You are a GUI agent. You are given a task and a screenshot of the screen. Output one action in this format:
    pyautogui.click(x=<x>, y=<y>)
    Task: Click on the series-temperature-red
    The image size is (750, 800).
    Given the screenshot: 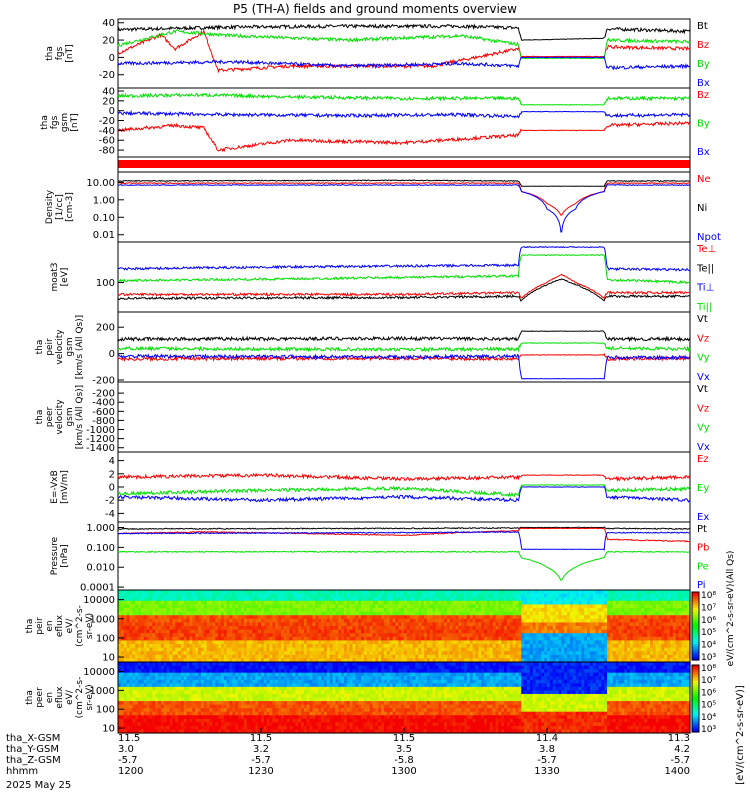 What is the action you would take?
    pyautogui.click(x=404, y=286)
    